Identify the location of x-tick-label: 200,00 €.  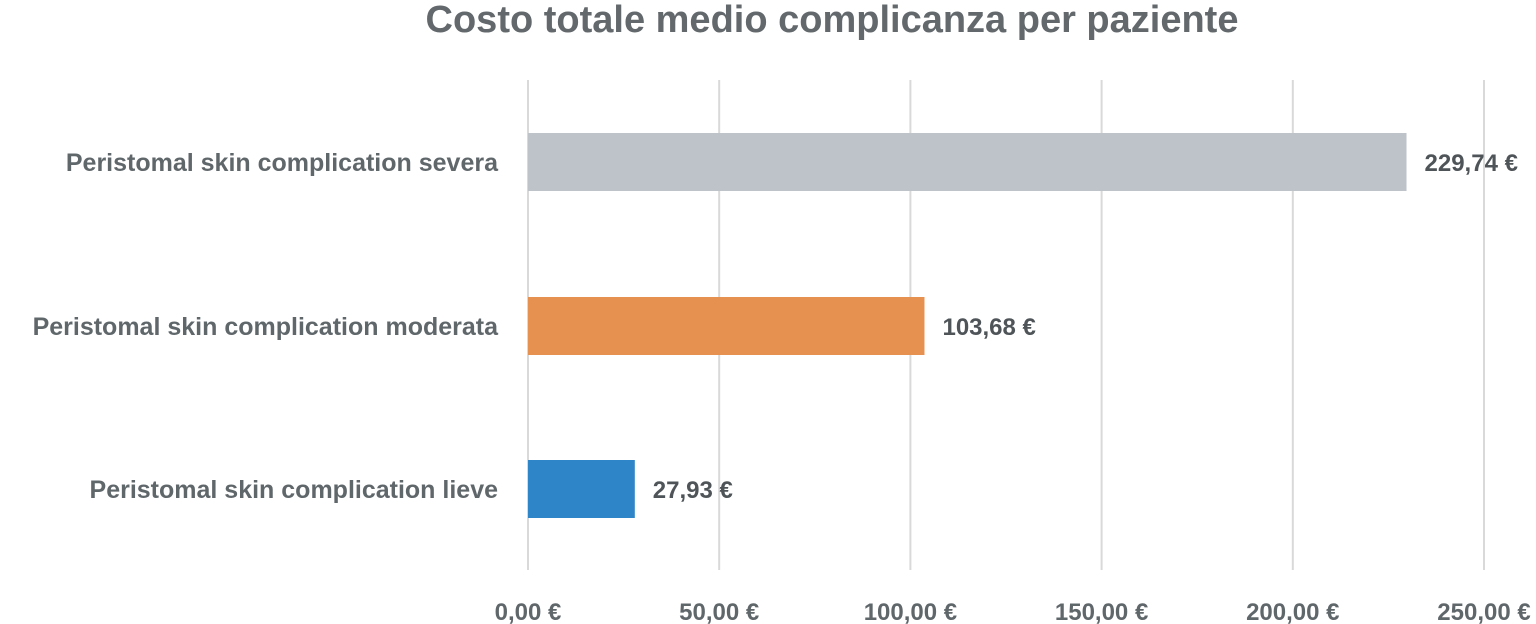
(1292, 611).